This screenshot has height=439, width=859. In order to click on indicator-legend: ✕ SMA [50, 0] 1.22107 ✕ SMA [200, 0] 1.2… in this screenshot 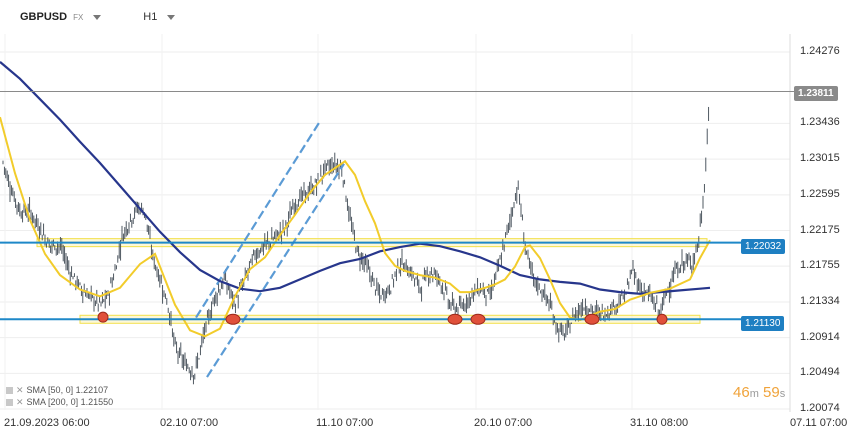, I will do `click(59, 396)`.